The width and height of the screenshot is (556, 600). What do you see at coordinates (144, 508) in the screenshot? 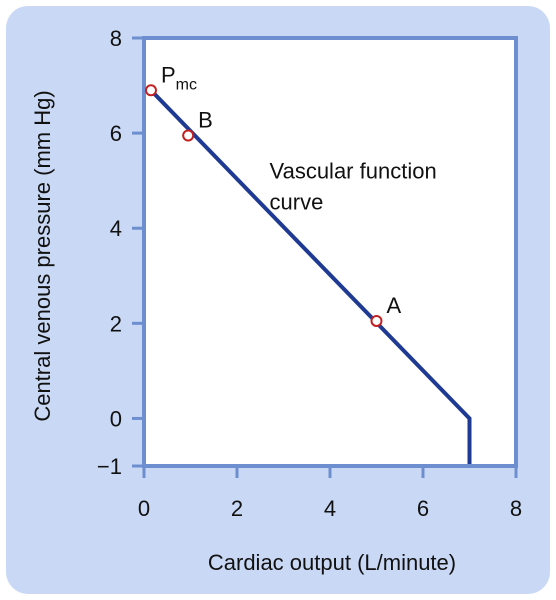
I see `x-tick-label: 0` at bounding box center [144, 508].